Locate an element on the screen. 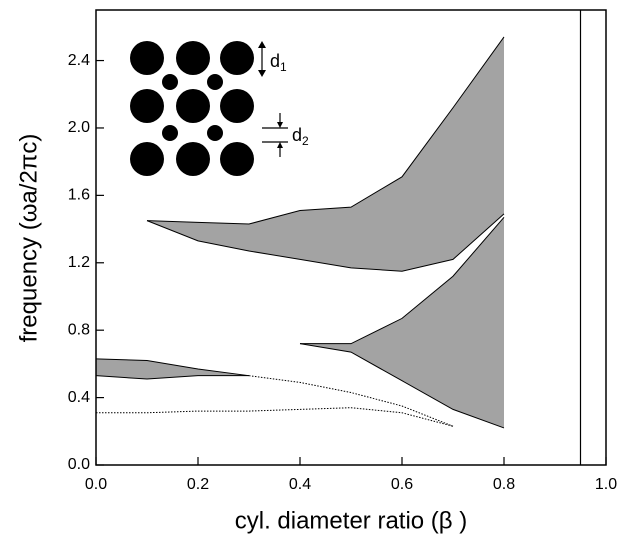 Image resolution: width=636 pixels, height=541 pixels. y-axis-title: frequency (ωa/2πc) is located at coordinates (28, 238).